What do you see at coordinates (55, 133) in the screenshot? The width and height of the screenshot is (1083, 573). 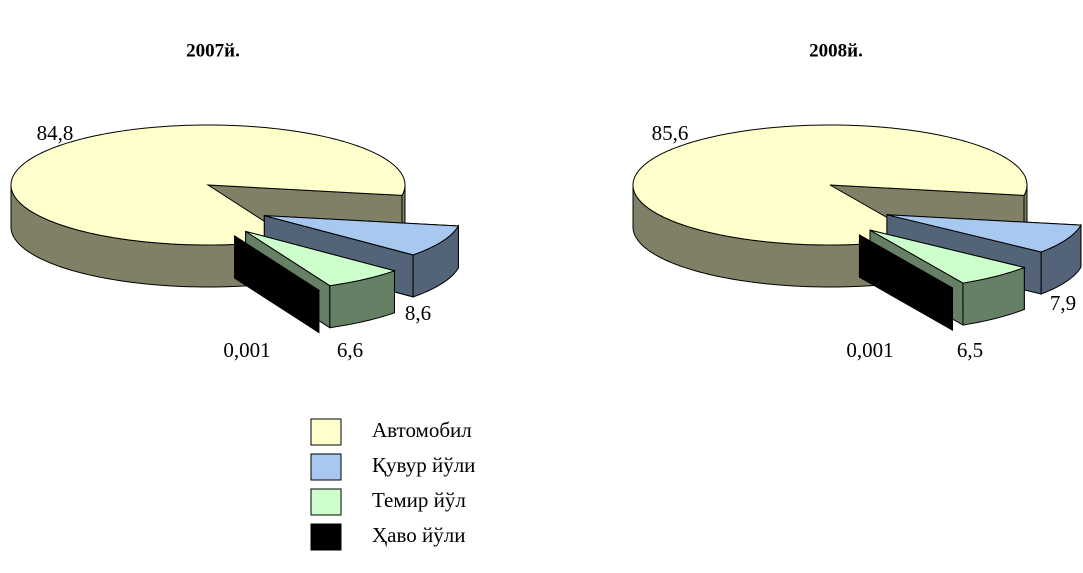 I see `data-label: 84,8` at bounding box center [55, 133].